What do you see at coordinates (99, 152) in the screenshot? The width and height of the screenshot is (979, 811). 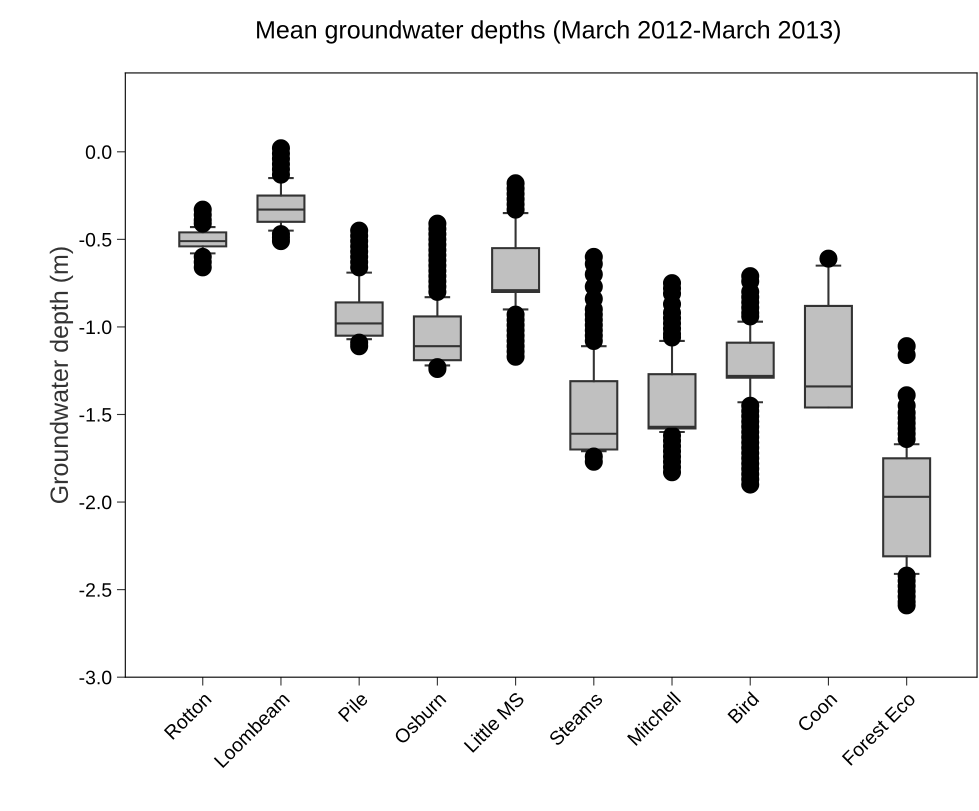 I see `y-tick-label: 0.0` at bounding box center [99, 152].